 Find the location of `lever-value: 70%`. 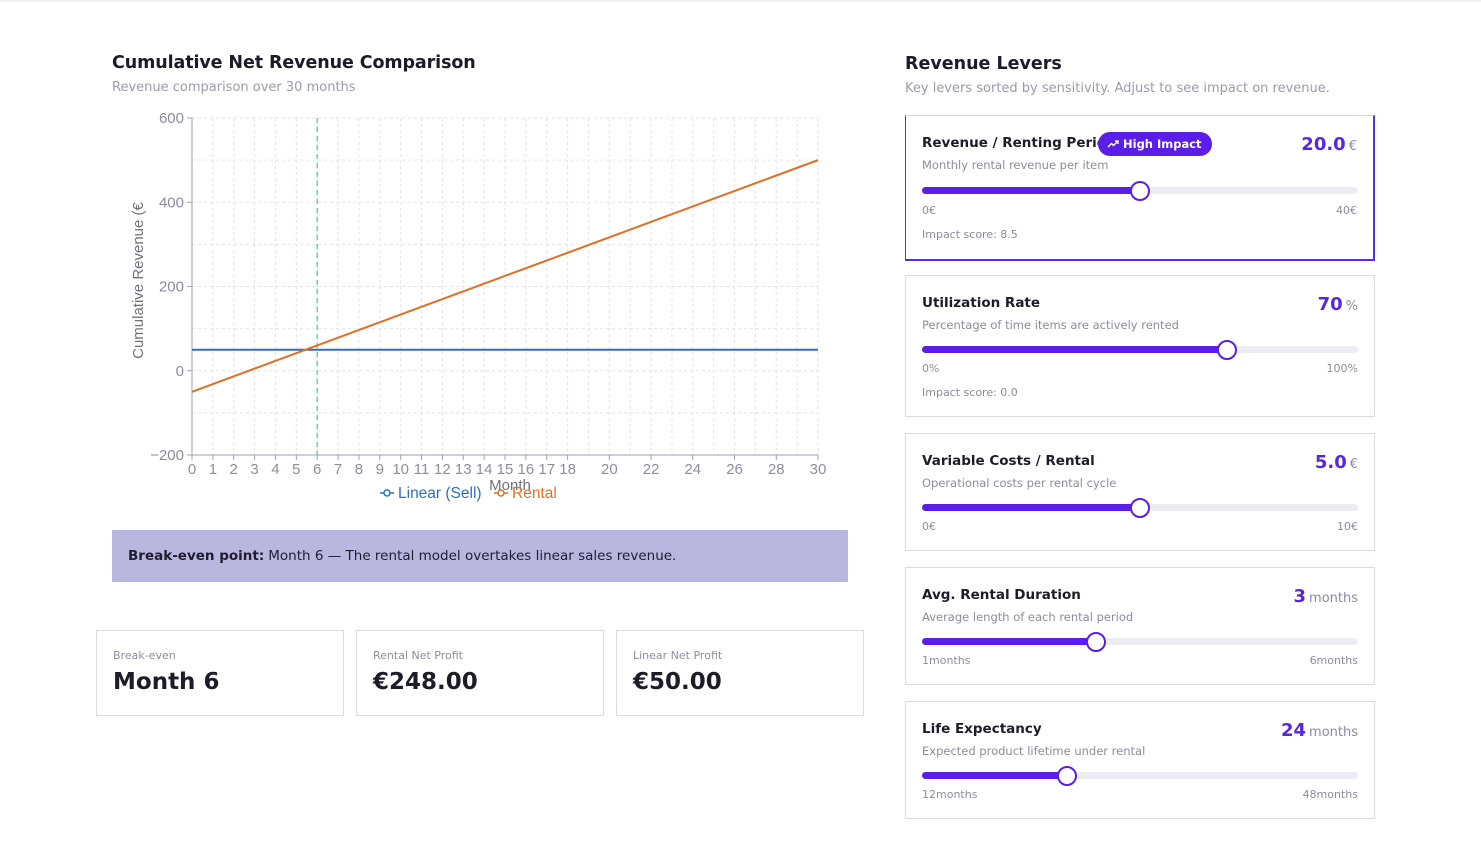

lever-value: 70% is located at coordinates (1338, 304).